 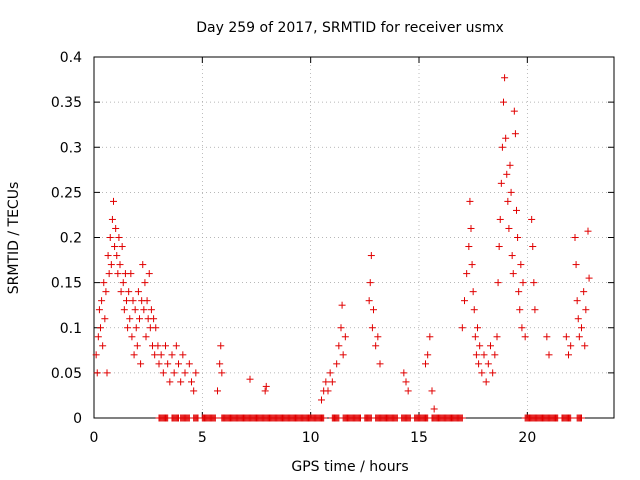 What do you see at coordinates (71, 329) in the screenshot?
I see `y-tick-label: 0.1` at bounding box center [71, 329].